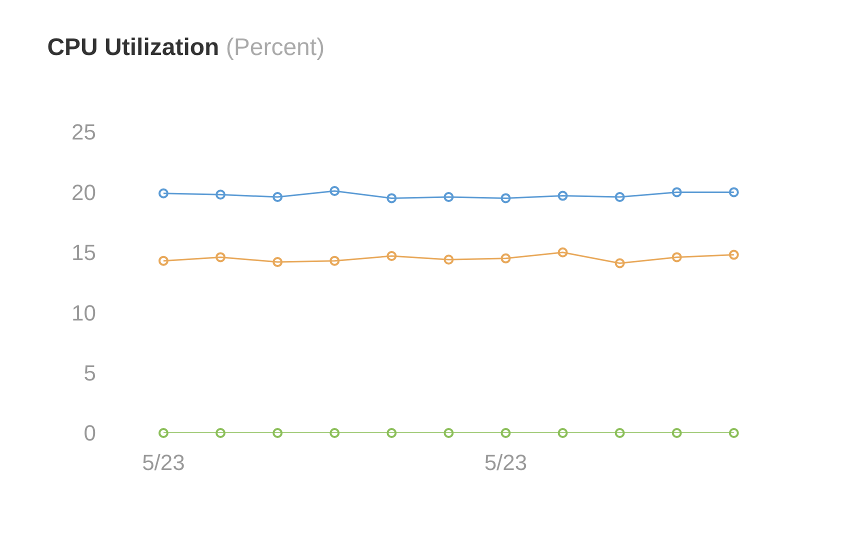 The image size is (858, 549). Describe the element at coordinates (133, 48) in the screenshot. I see `chart-title: CPU Utilization` at that location.